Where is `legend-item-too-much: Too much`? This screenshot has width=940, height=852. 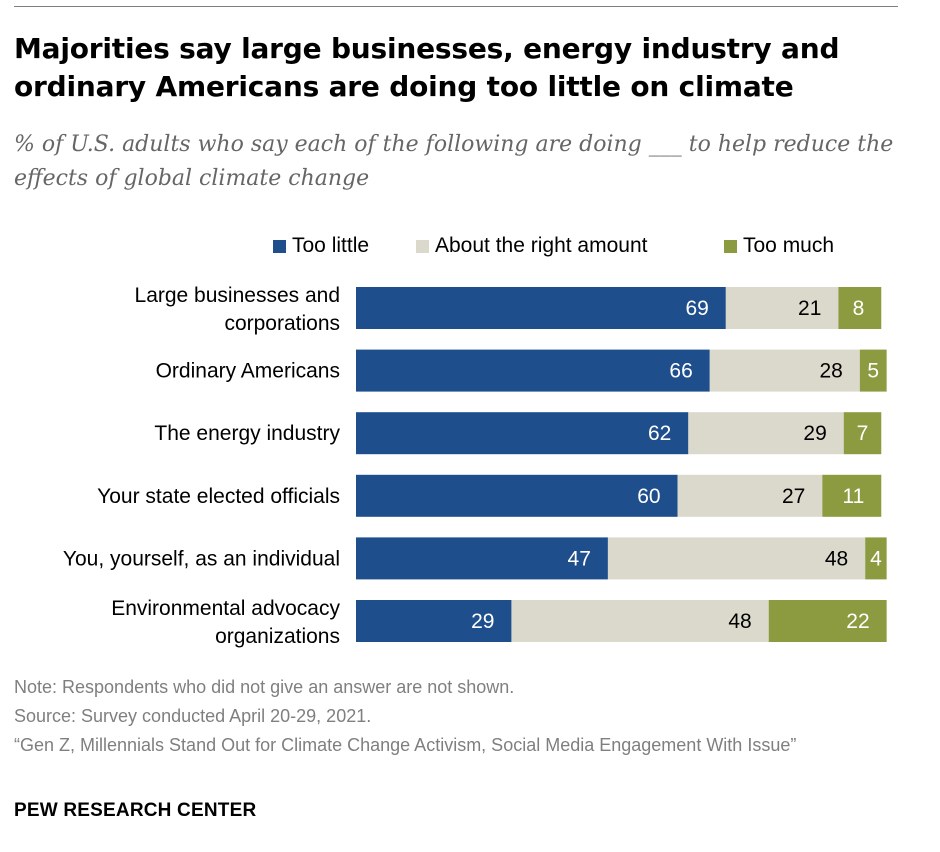 legend-item-too-much: Too much is located at coordinates (779, 246).